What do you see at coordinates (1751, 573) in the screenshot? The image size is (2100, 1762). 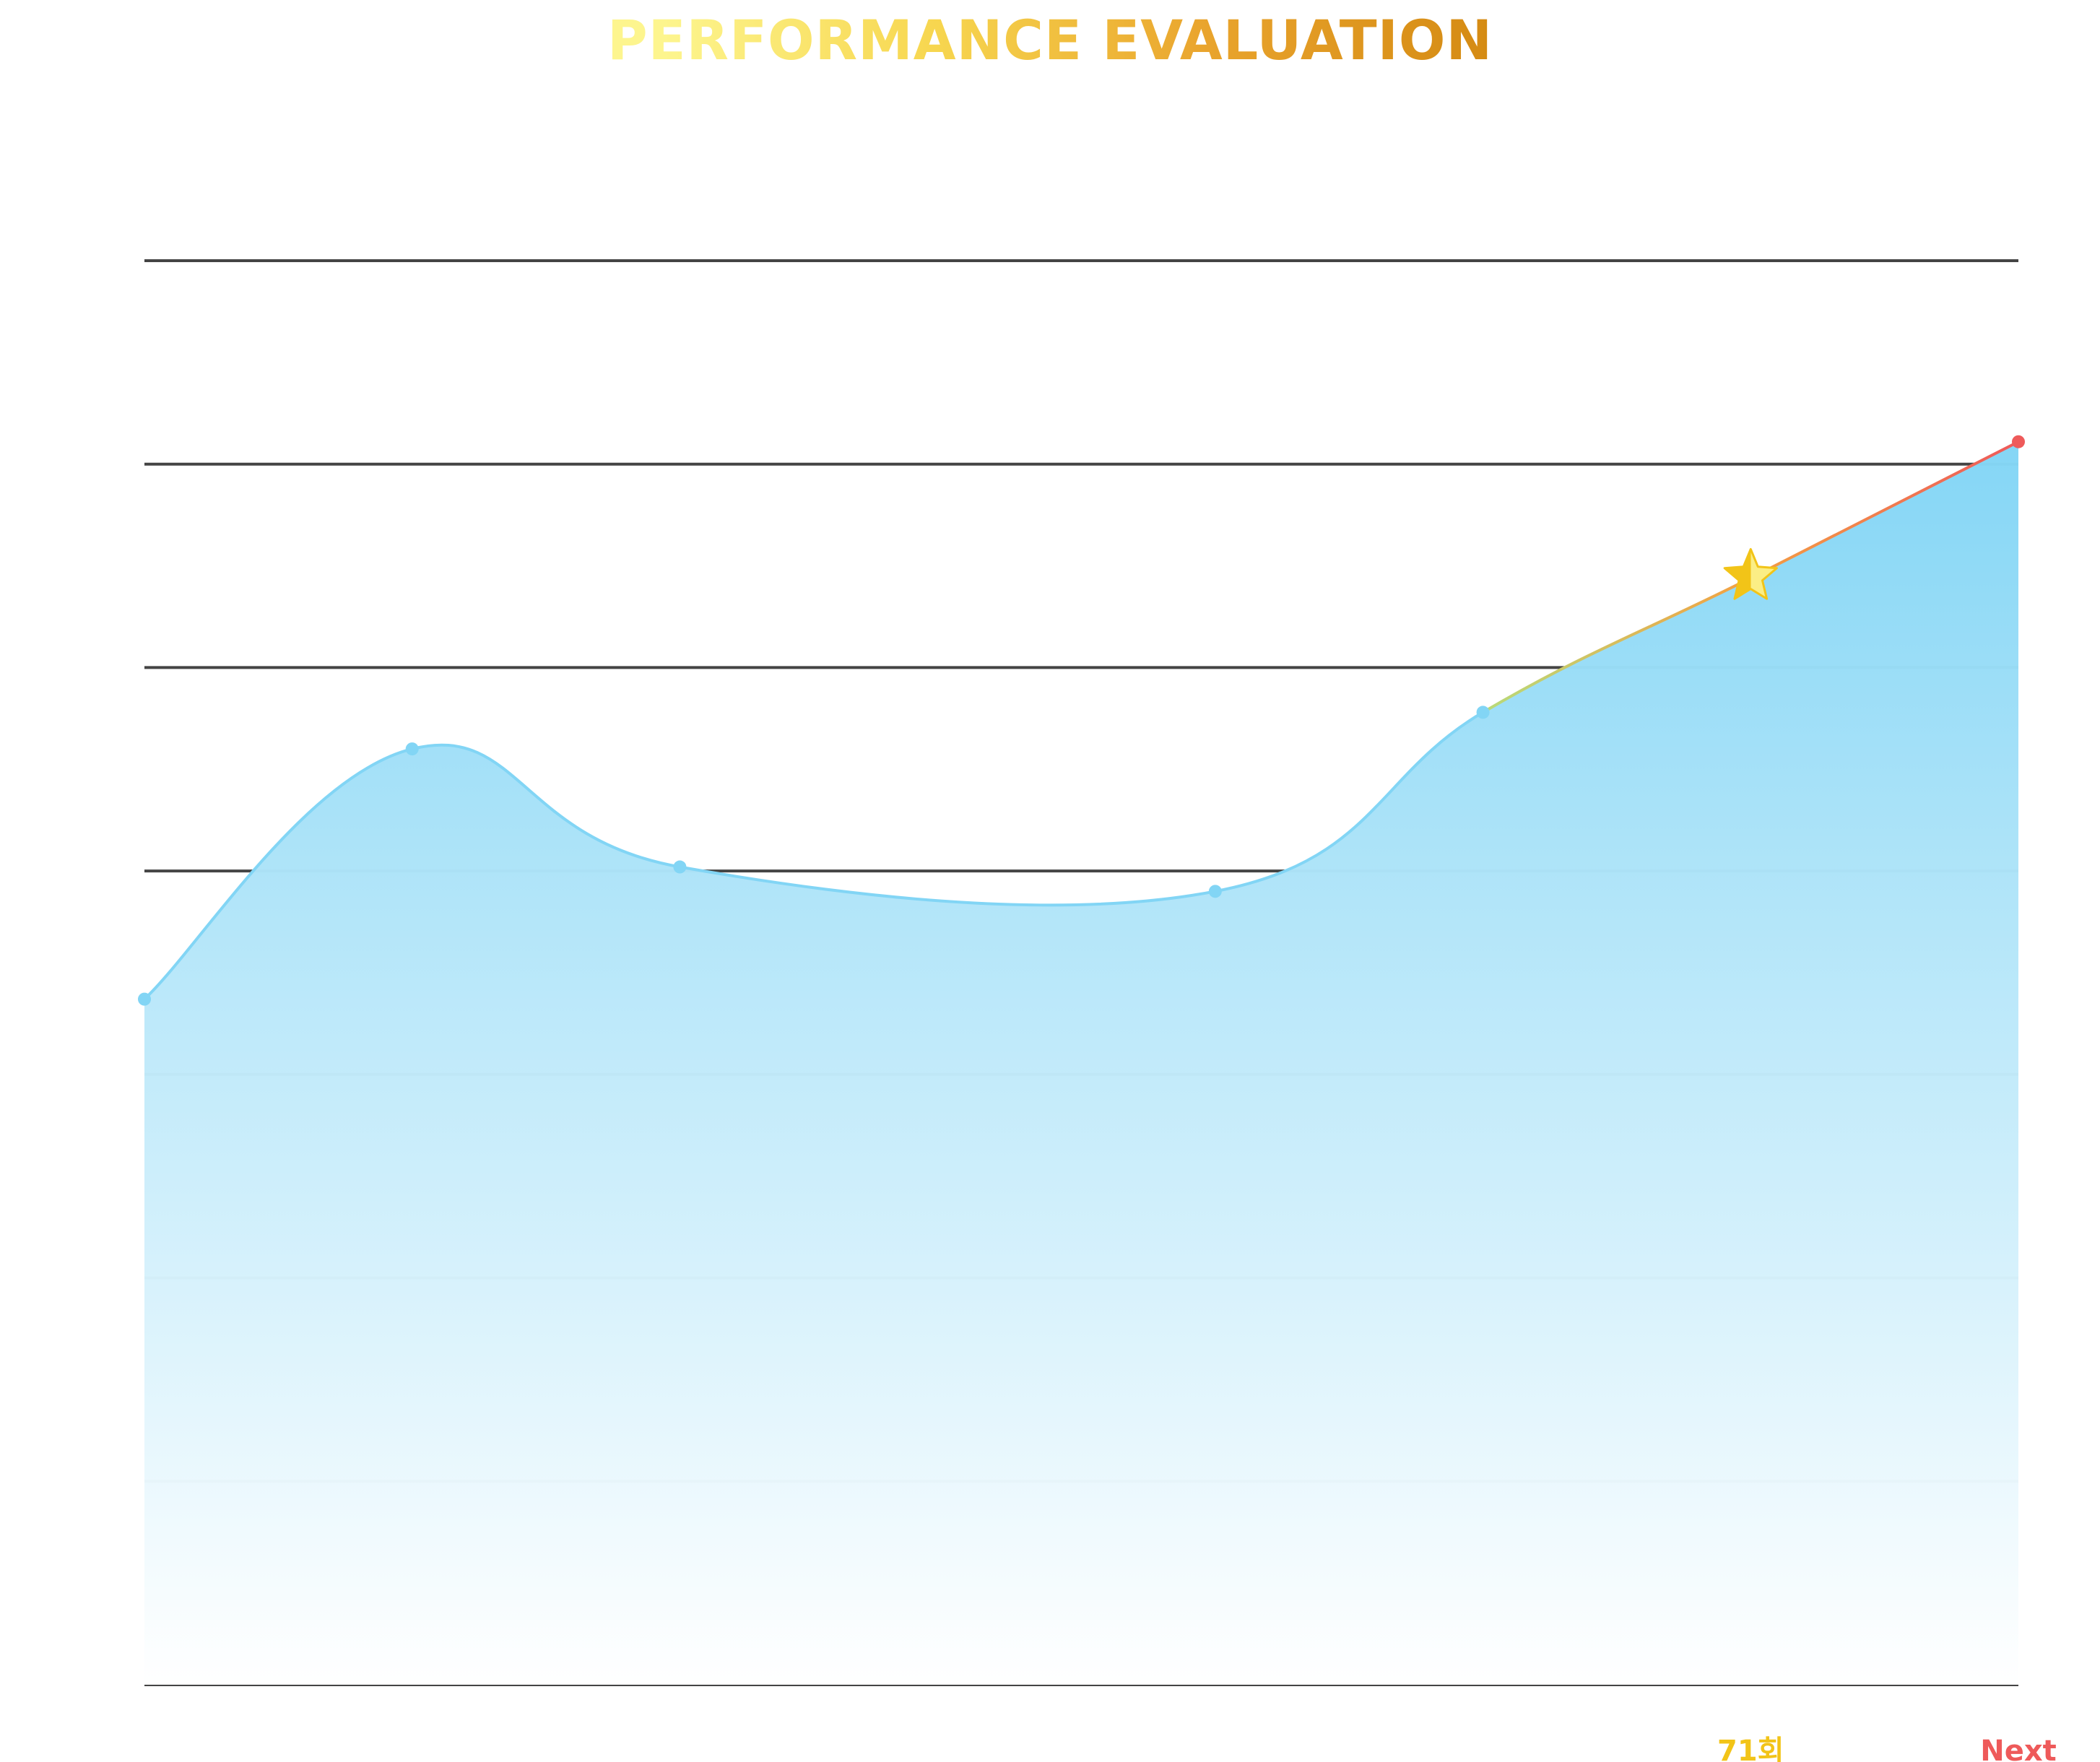 I see `star-icon` at bounding box center [1751, 573].